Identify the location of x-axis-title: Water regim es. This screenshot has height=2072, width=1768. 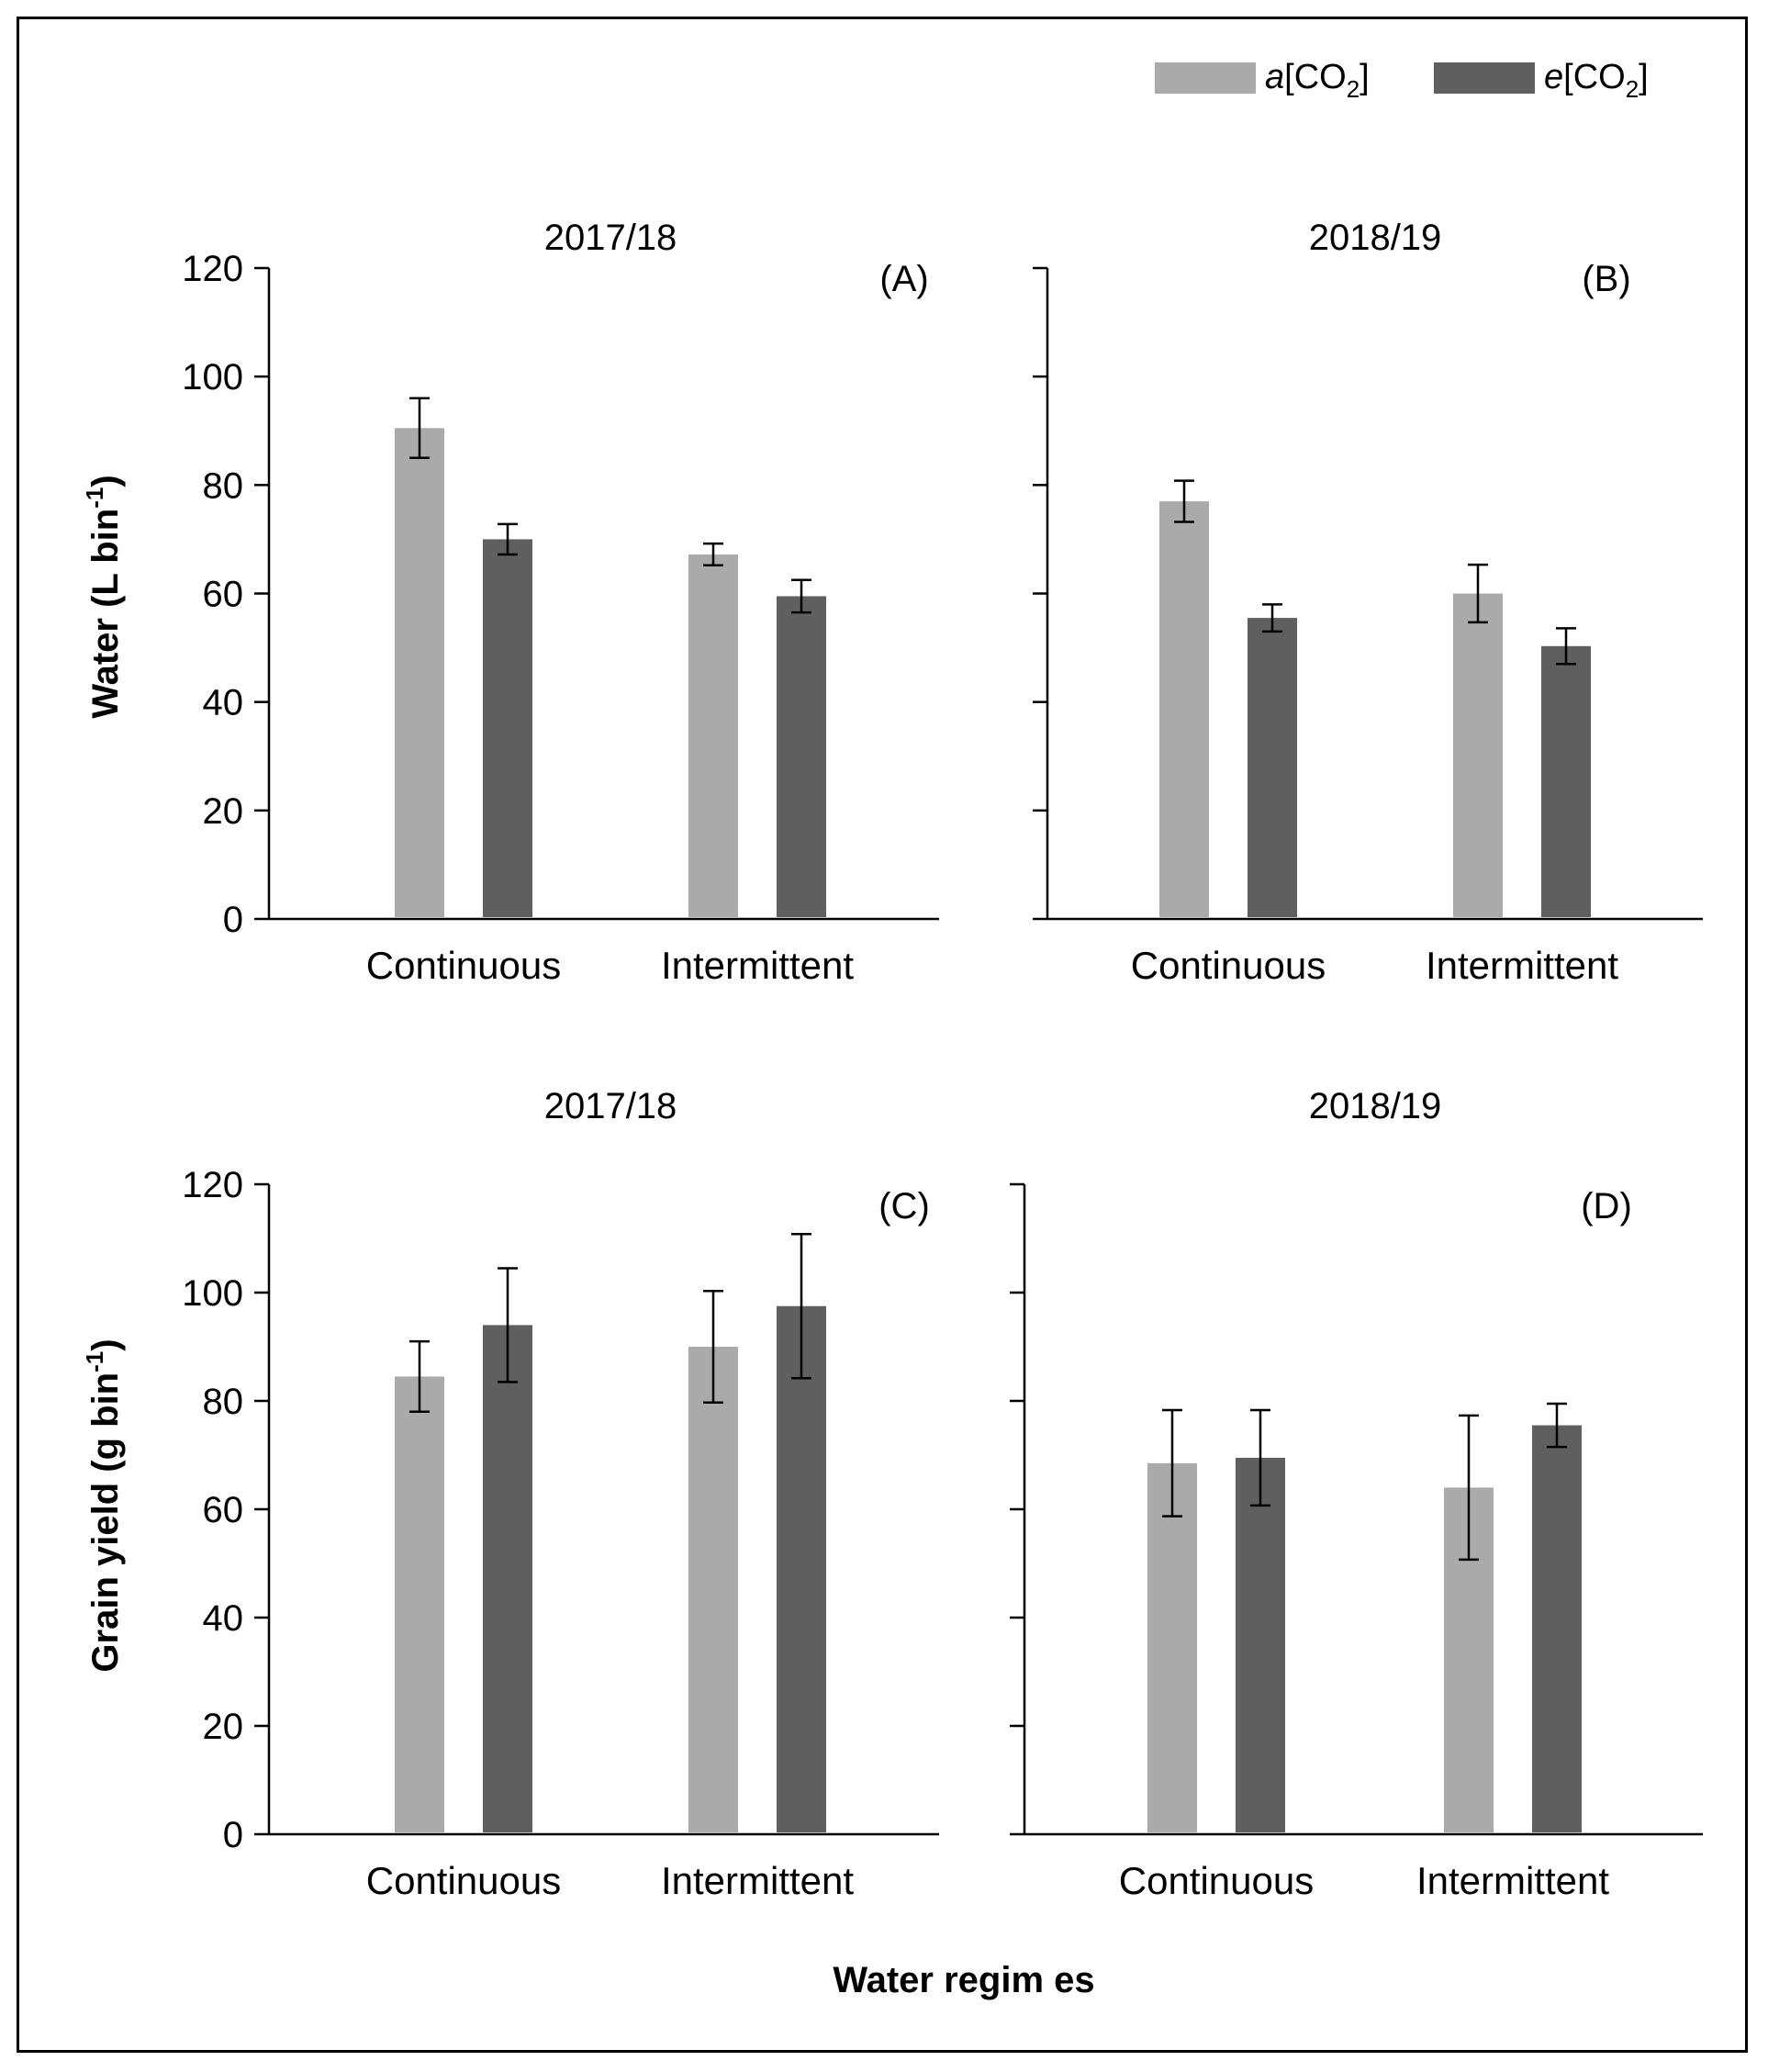
(963, 1980).